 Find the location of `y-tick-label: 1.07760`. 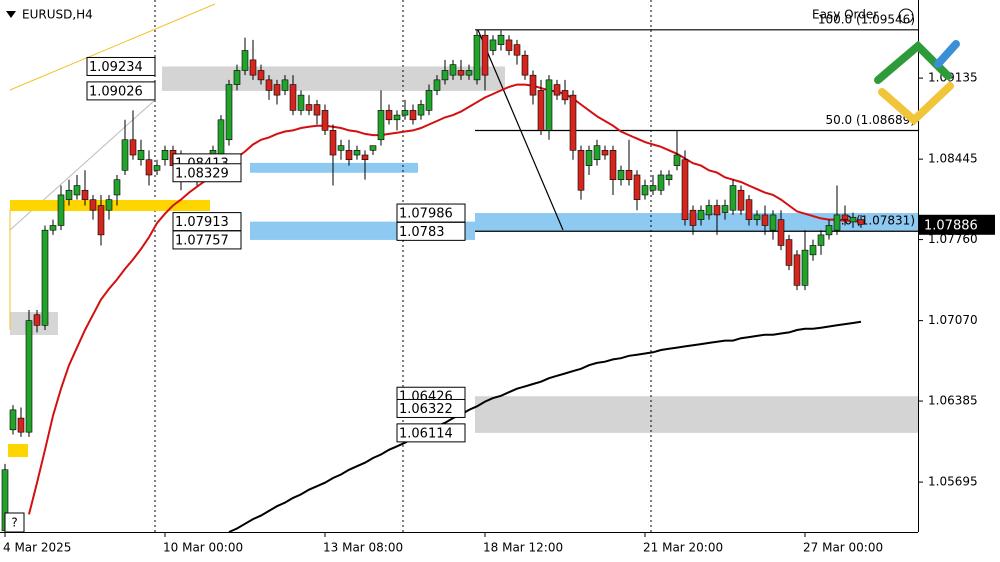

y-tick-label: 1.07760 is located at coordinates (953, 239).